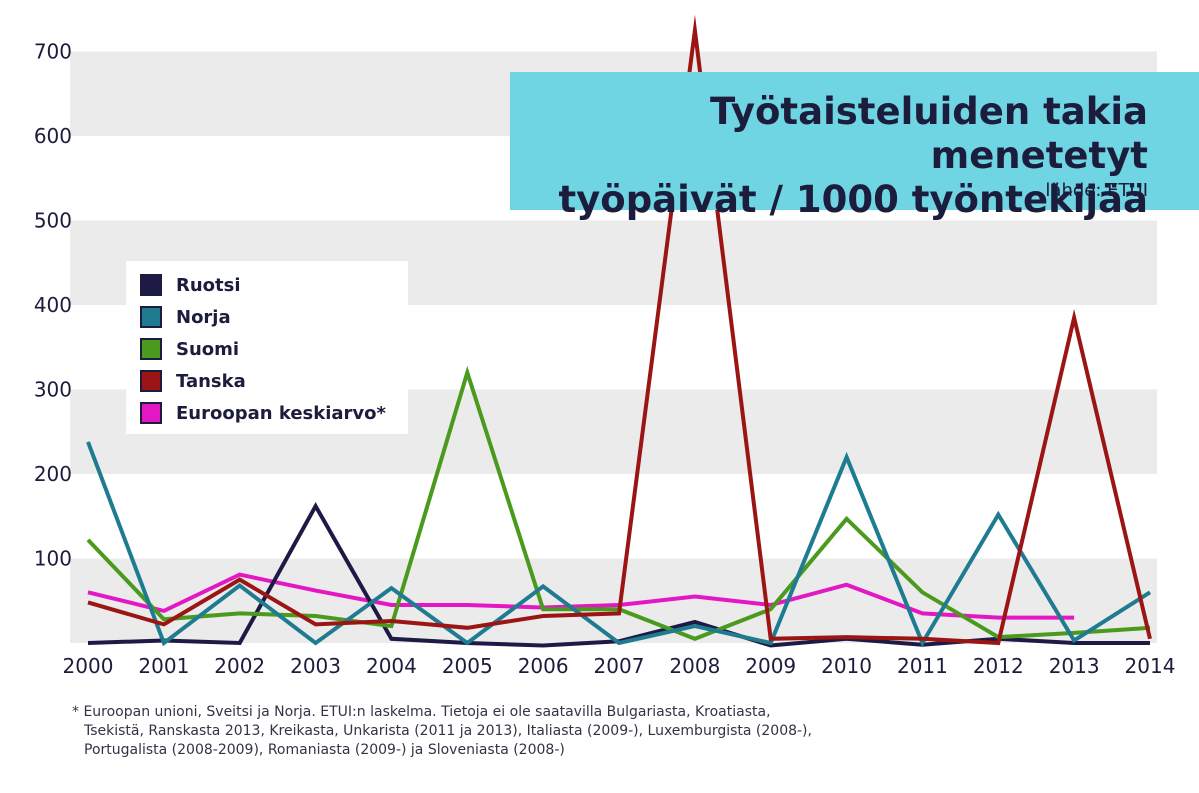  Describe the element at coordinates (315, 666) in the screenshot. I see `x-tick-label: 2003` at that location.